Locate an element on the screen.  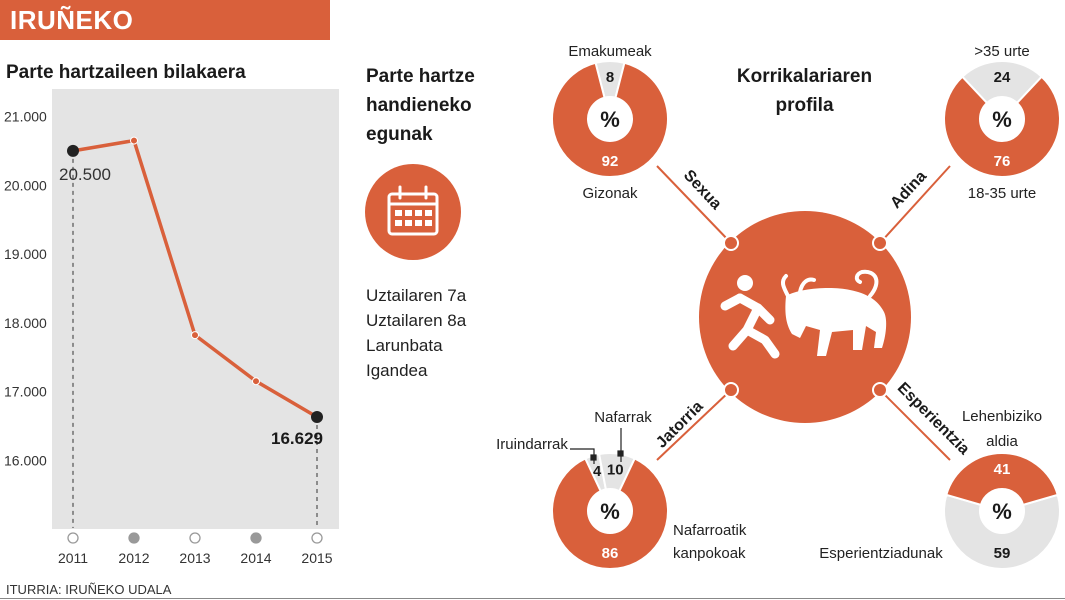
hub-node-jatorria is located at coordinates (731, 390).